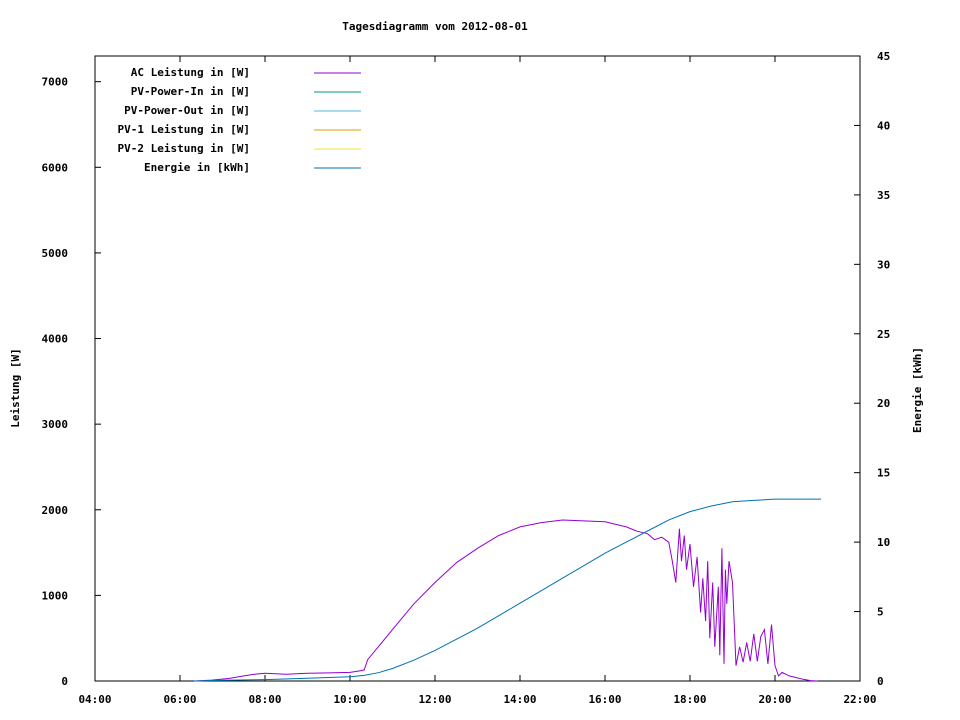 This screenshot has height=720, width=960. I want to click on legend-entry-label: AC Leistung in [W], so click(190, 72).